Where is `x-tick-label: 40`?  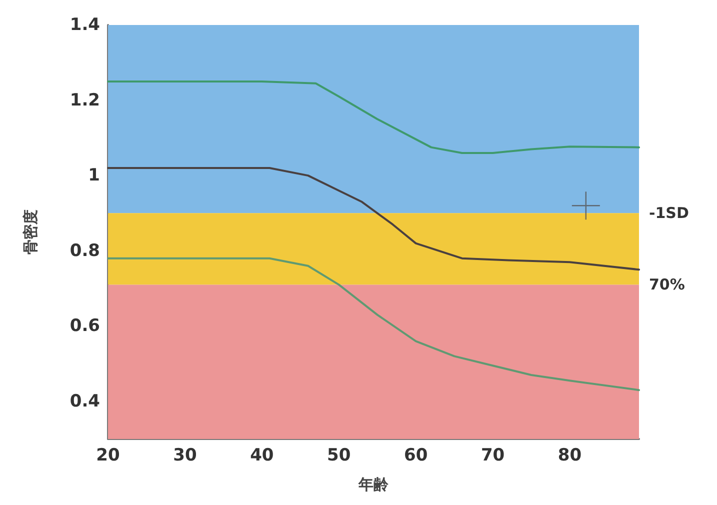
x-tick-label: 40 is located at coordinates (262, 456).